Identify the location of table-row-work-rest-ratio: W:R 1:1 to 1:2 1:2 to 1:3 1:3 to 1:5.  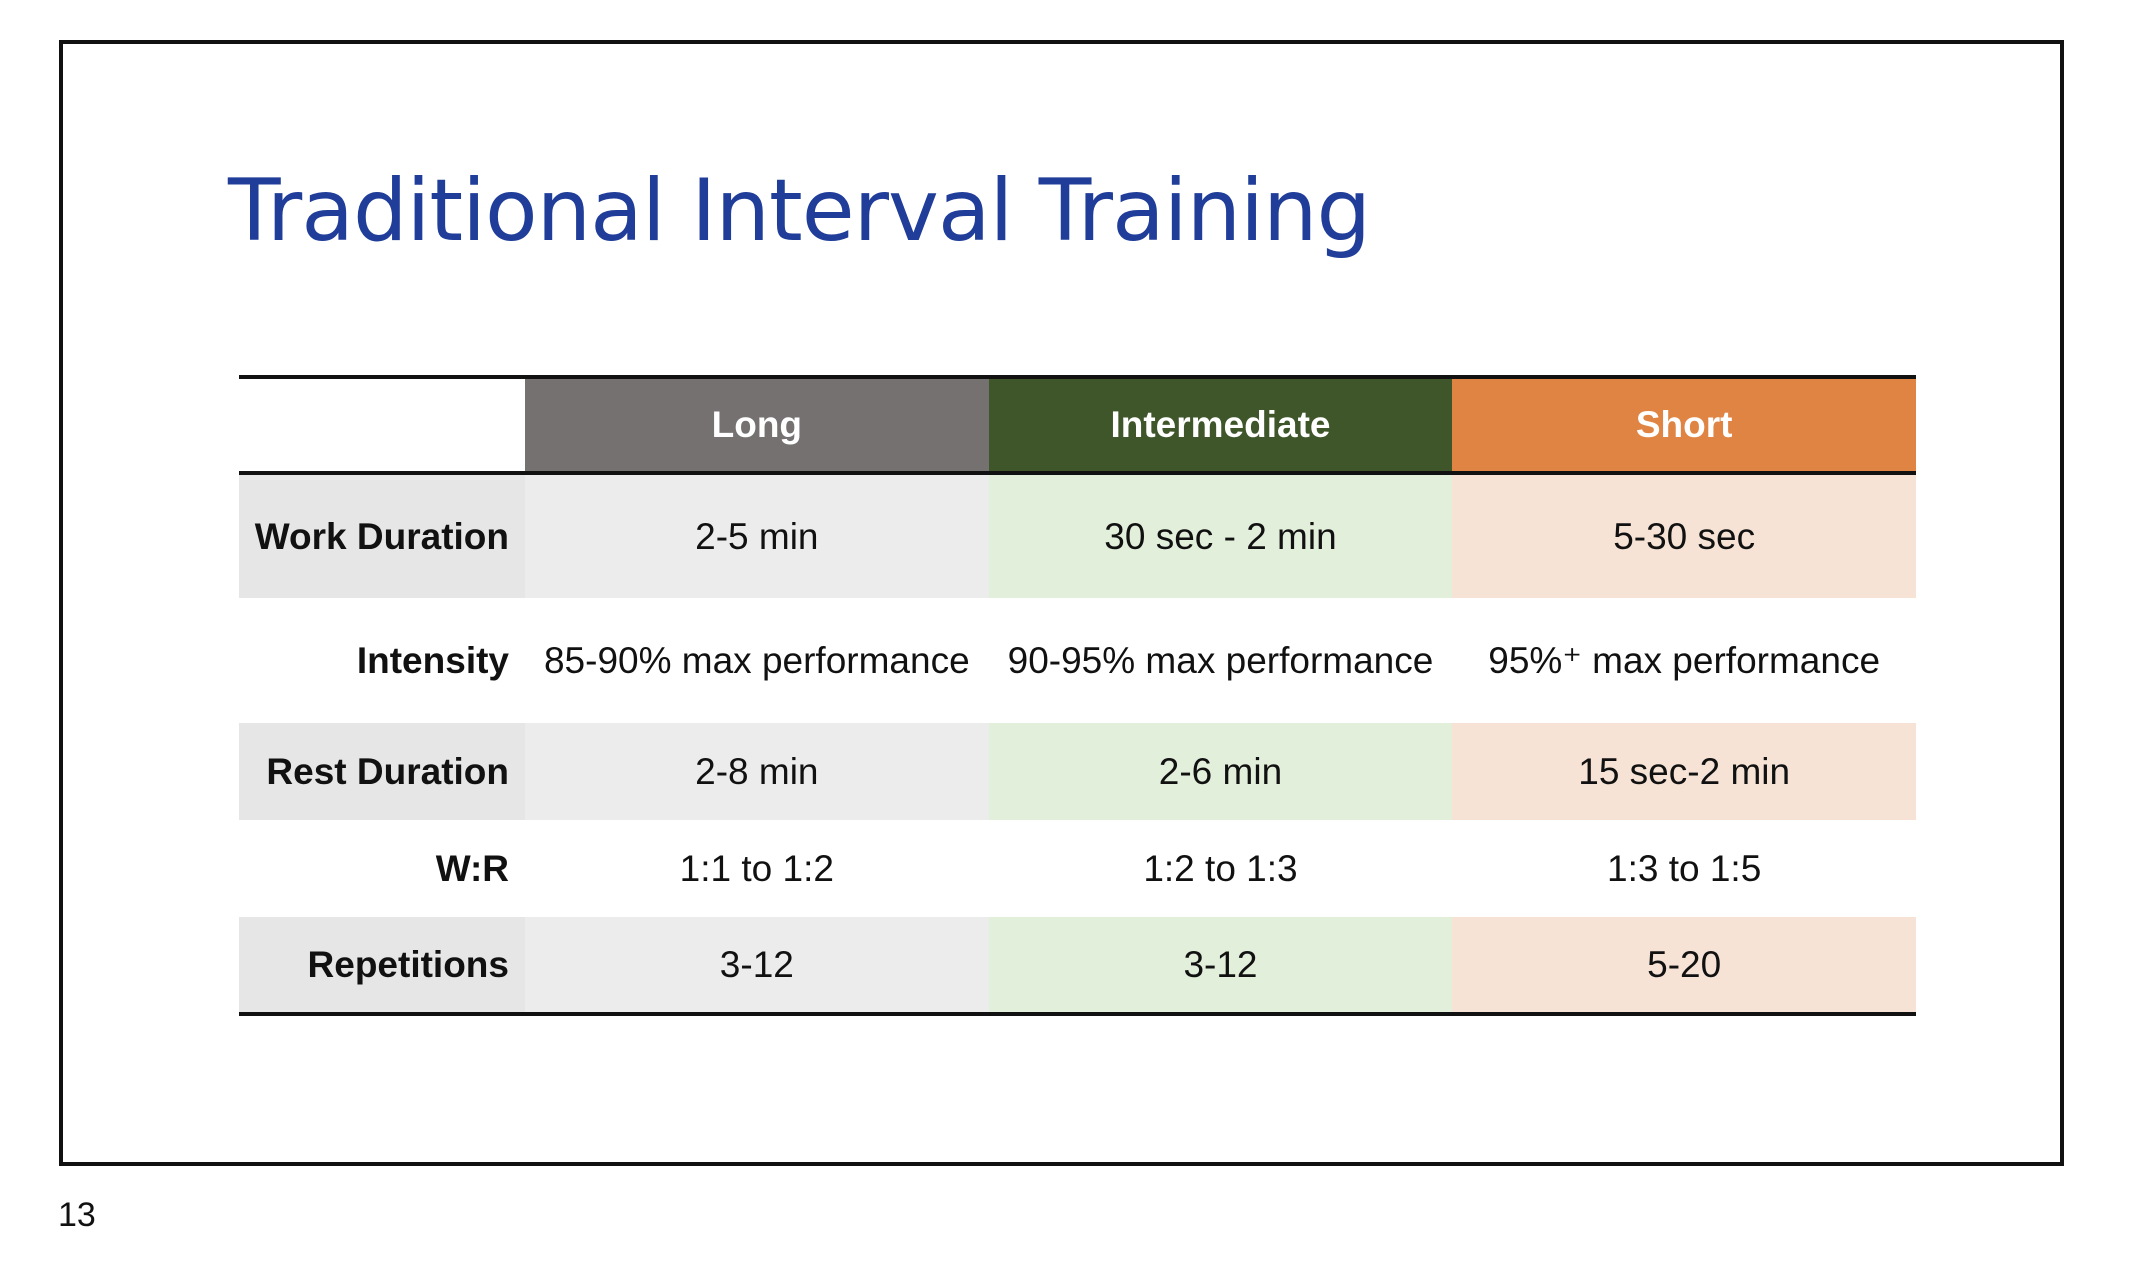
(1077, 868).